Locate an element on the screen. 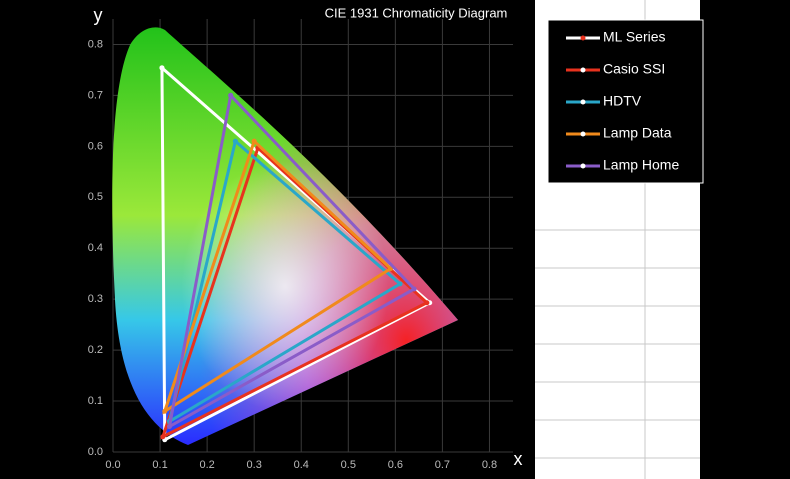 This screenshot has height=479, width=790. x-tick-label: 0.5 is located at coordinates (348, 465).